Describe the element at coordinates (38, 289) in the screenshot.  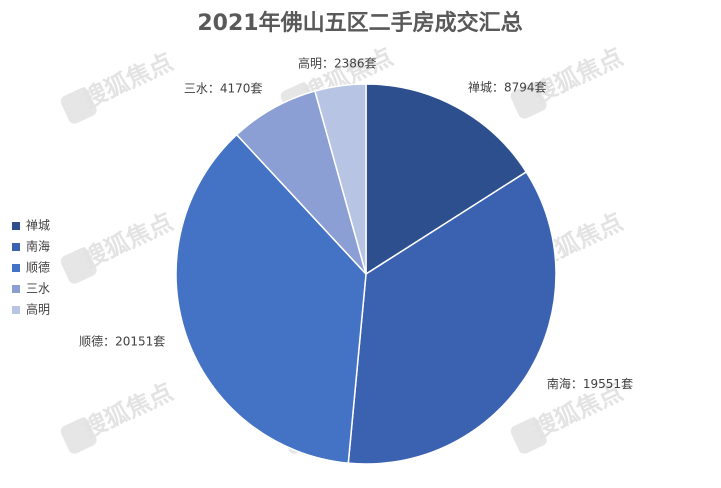
I see `legend-label: 三水` at that location.